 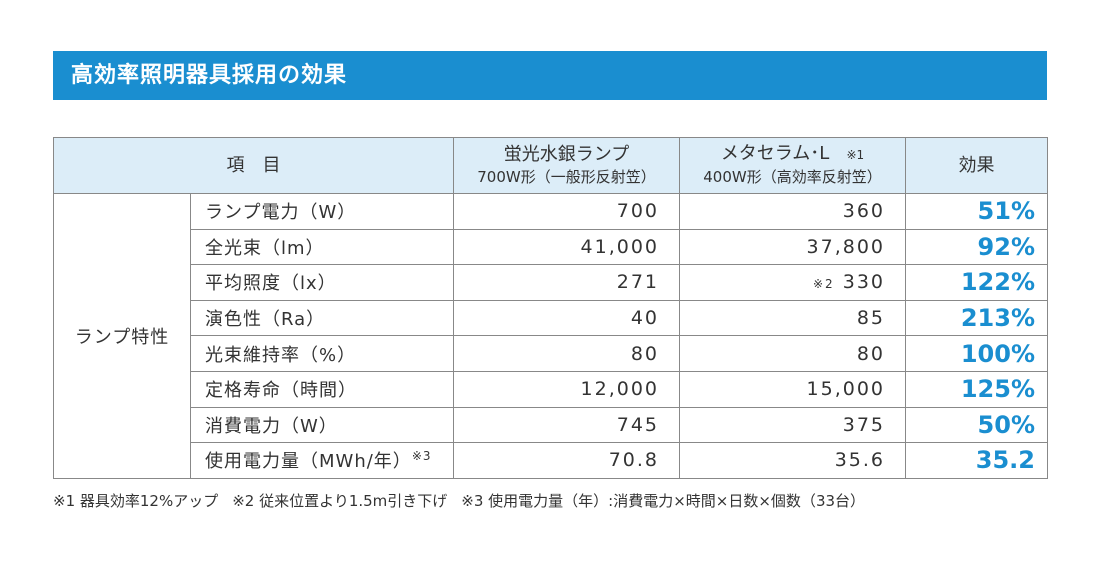 What do you see at coordinates (308, 462) in the screenshot?
I see `row-label: 使用電力量（MWh/年）` at bounding box center [308, 462].